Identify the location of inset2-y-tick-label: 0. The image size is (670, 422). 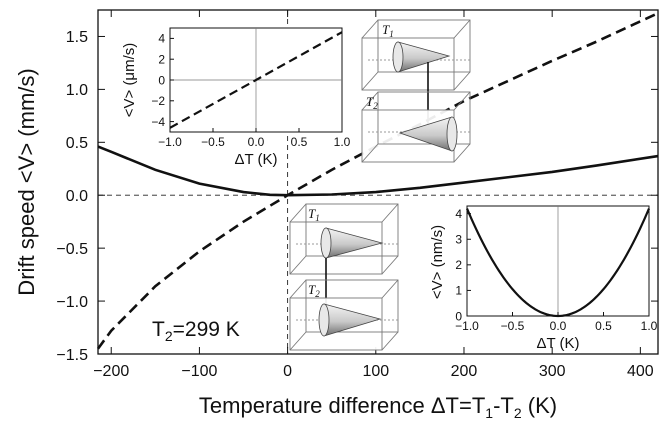
(458, 316).